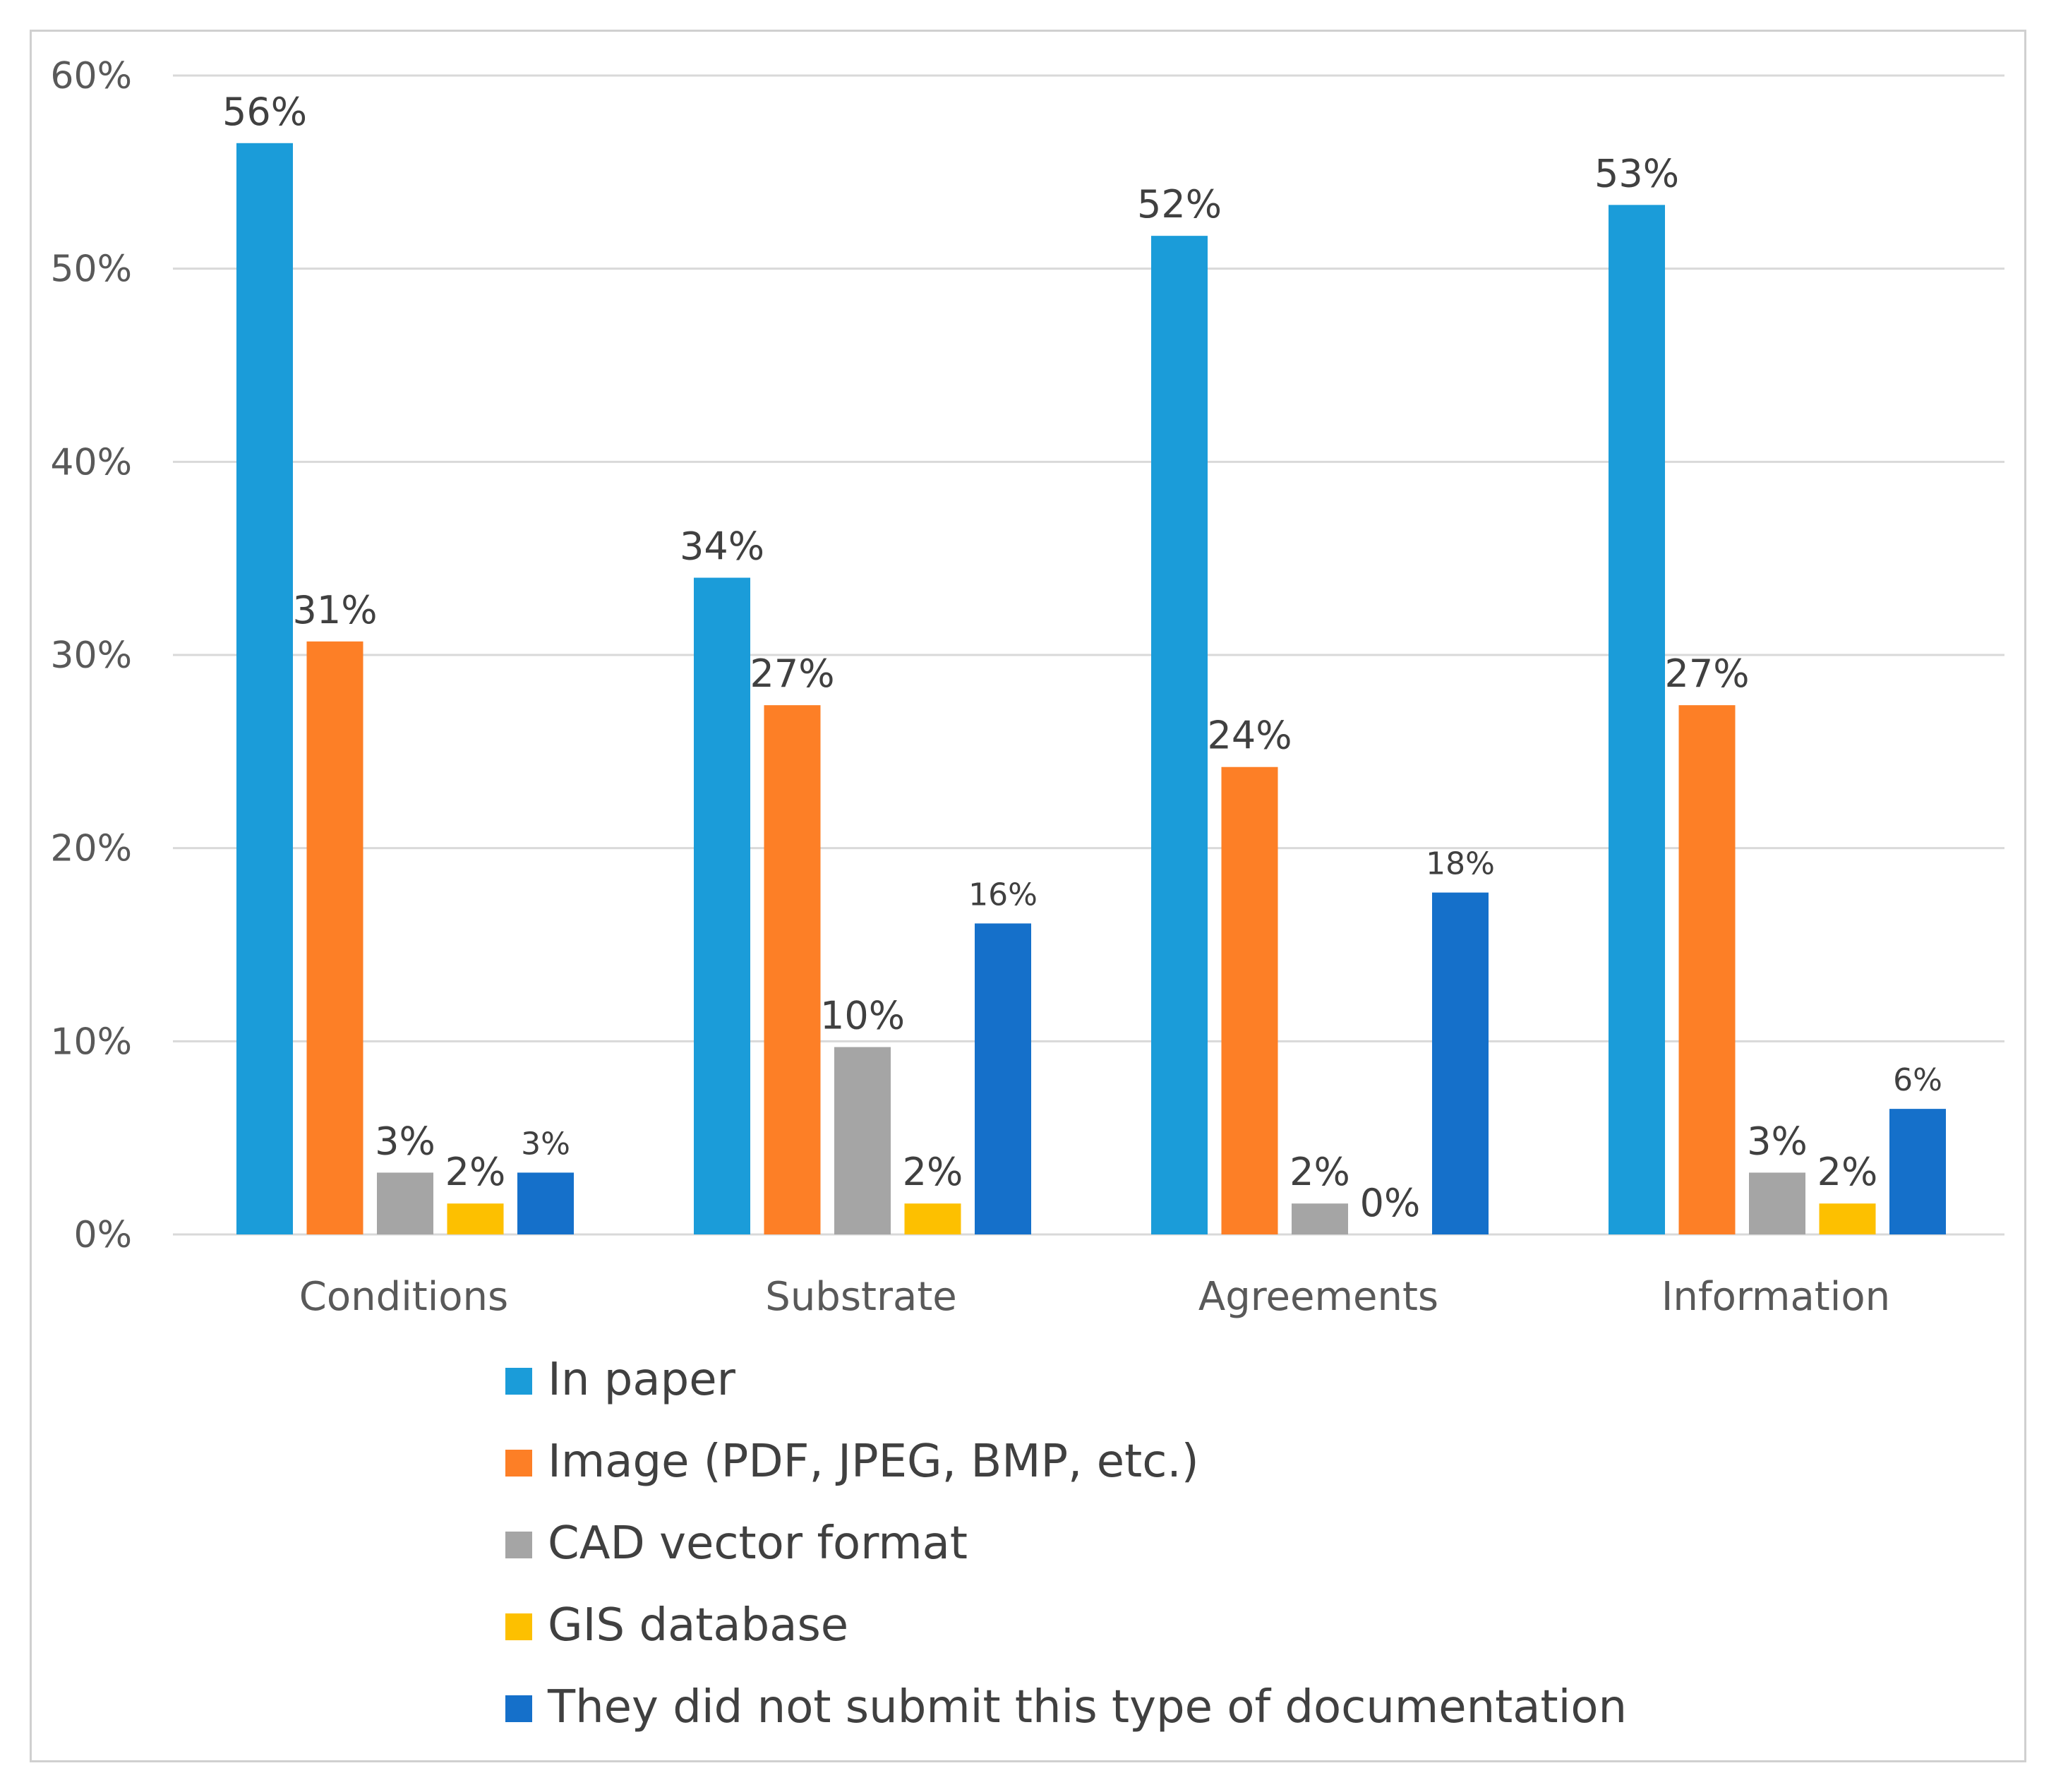 Image resolution: width=2056 pixels, height=1792 pixels. What do you see at coordinates (1636, 173) in the screenshot?
I see `data-label: 53%` at bounding box center [1636, 173].